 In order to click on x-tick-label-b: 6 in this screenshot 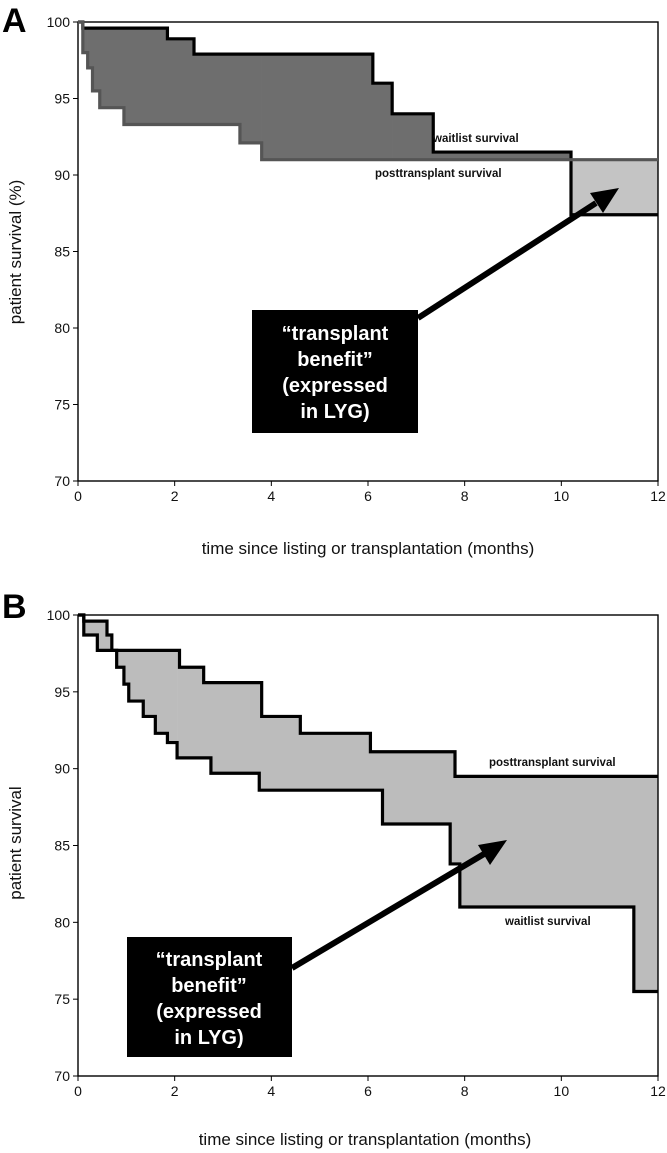, I will do `click(368, 1091)`.